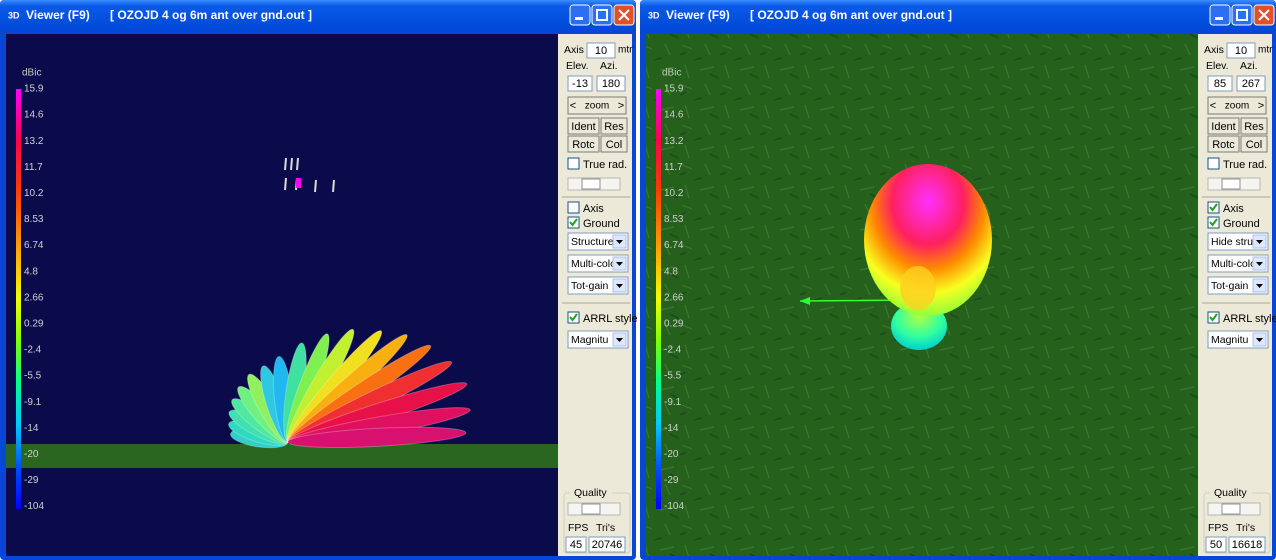 This screenshot has height=560, width=1276. Describe the element at coordinates (958, 15) in the screenshot. I see `title-bar` at that location.